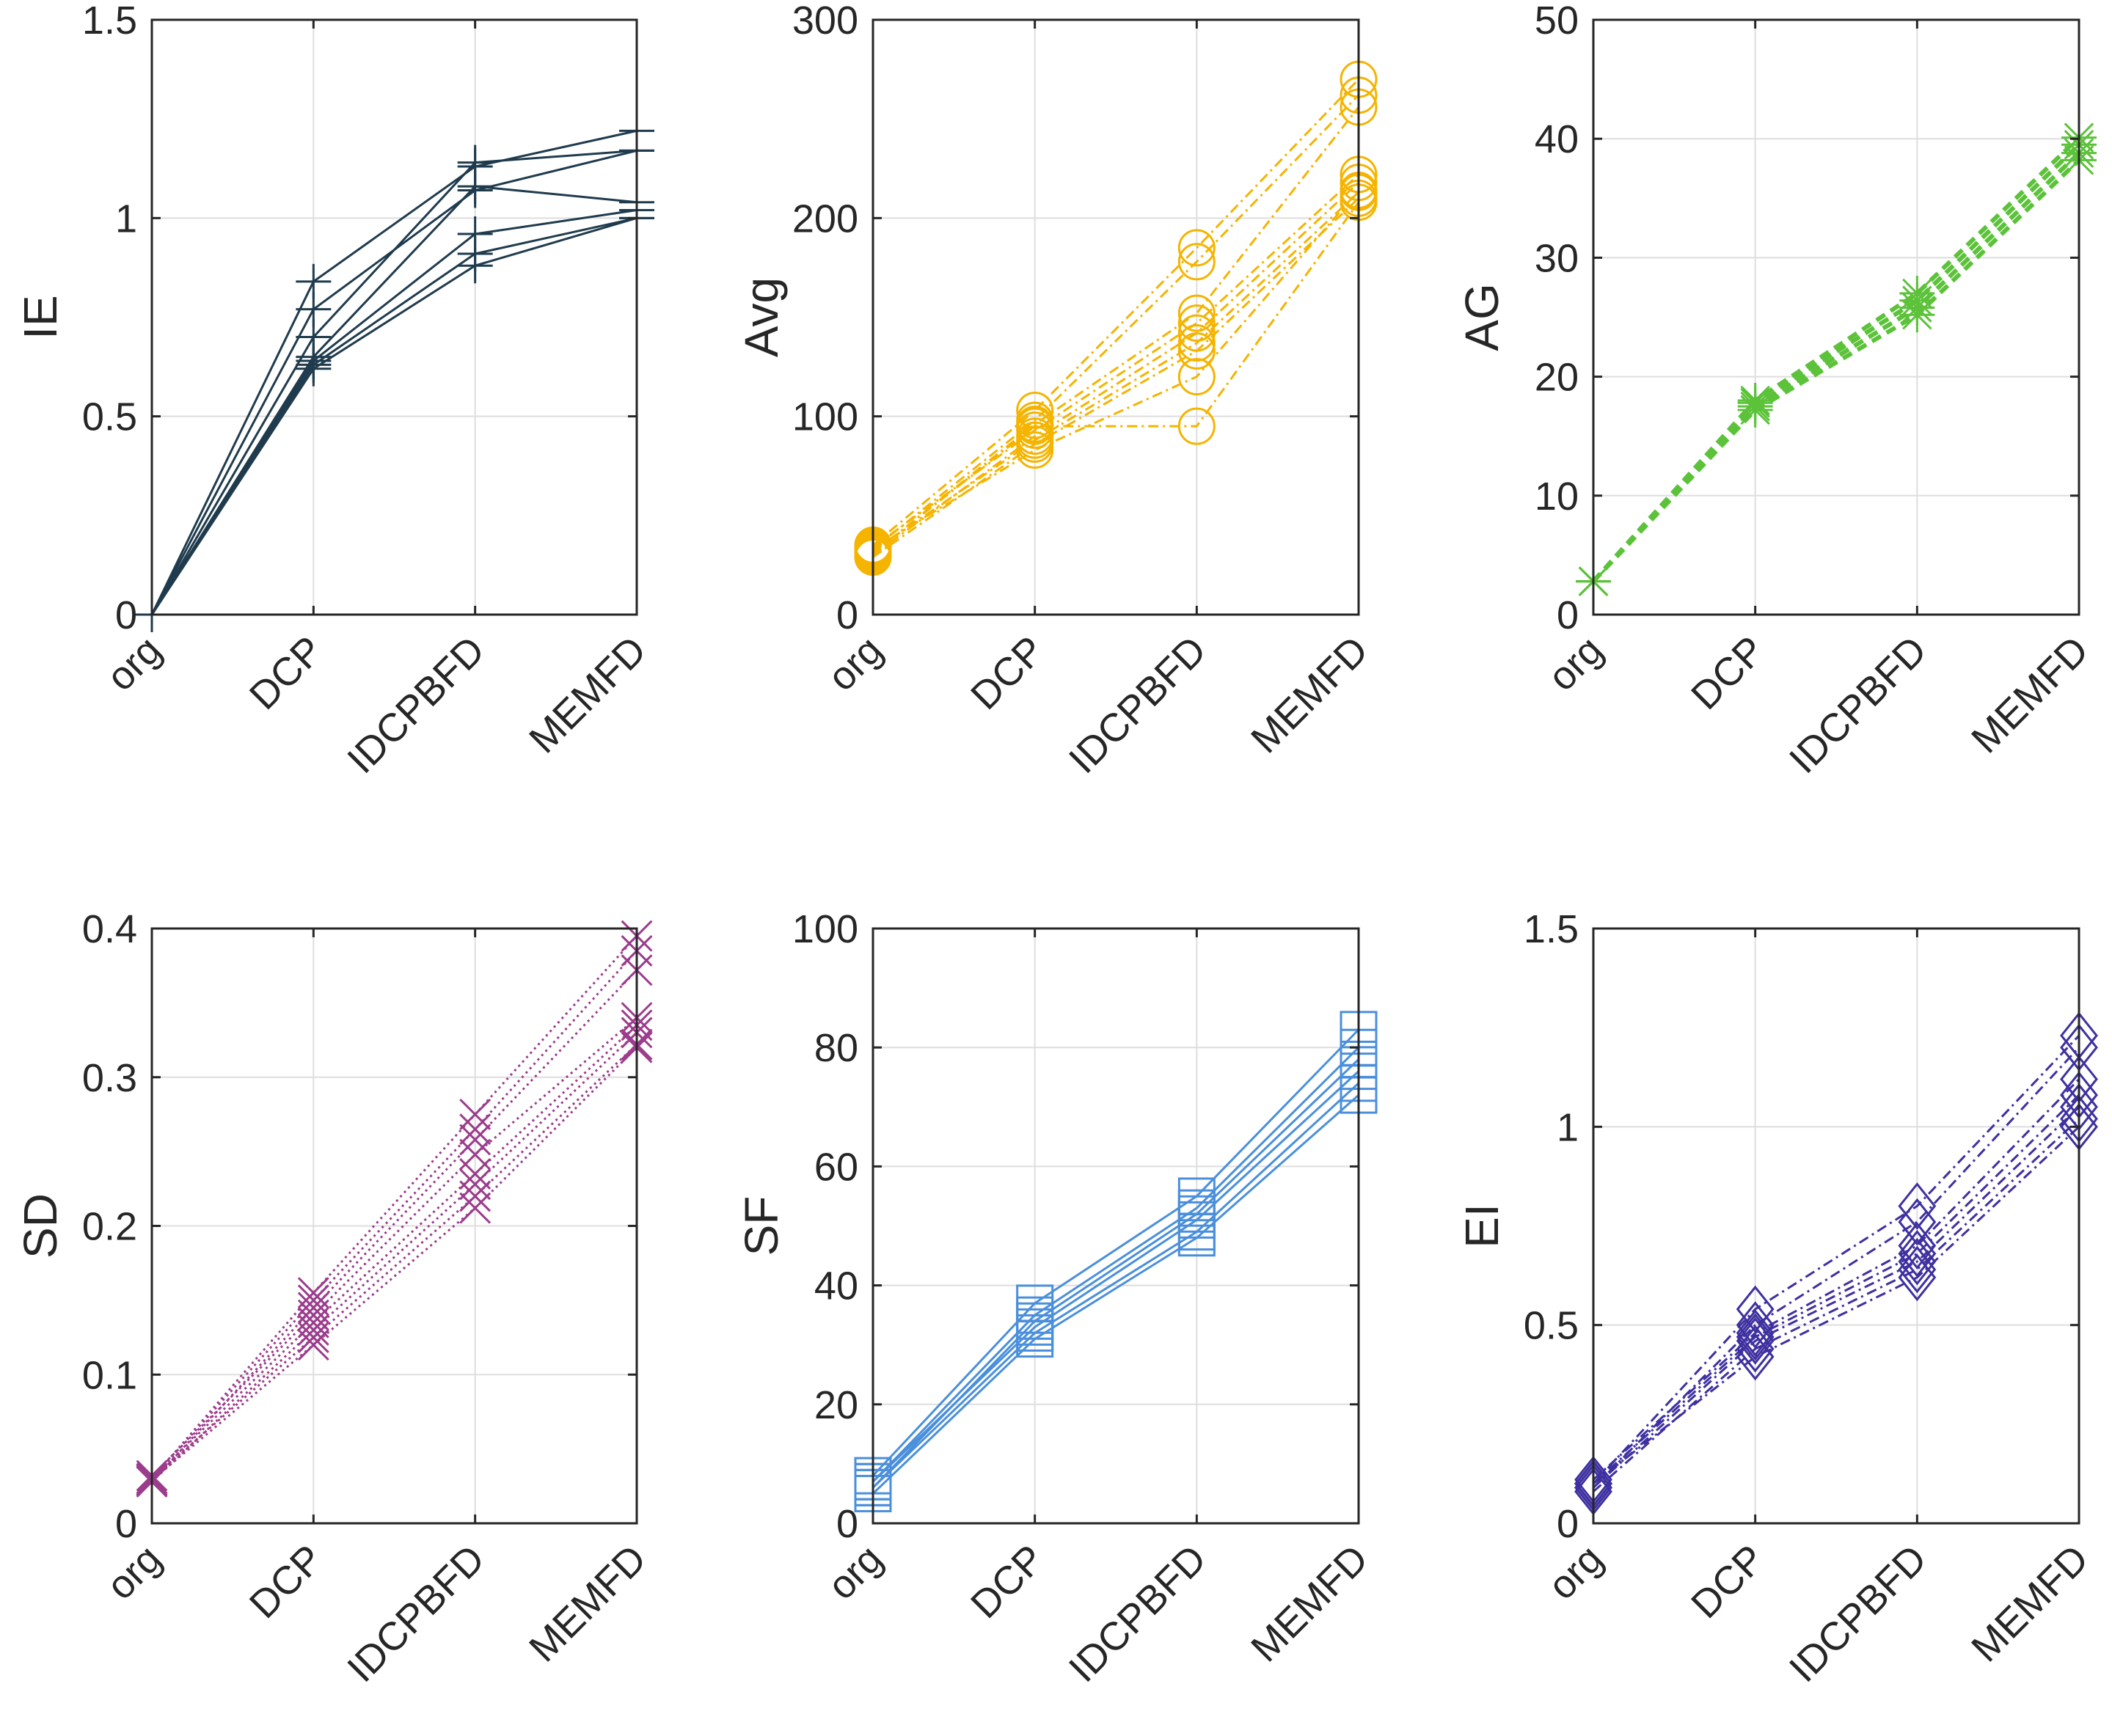 The width and height of the screenshot is (2112, 1736). I want to click on y-axis-label: AG, so click(1481, 317).